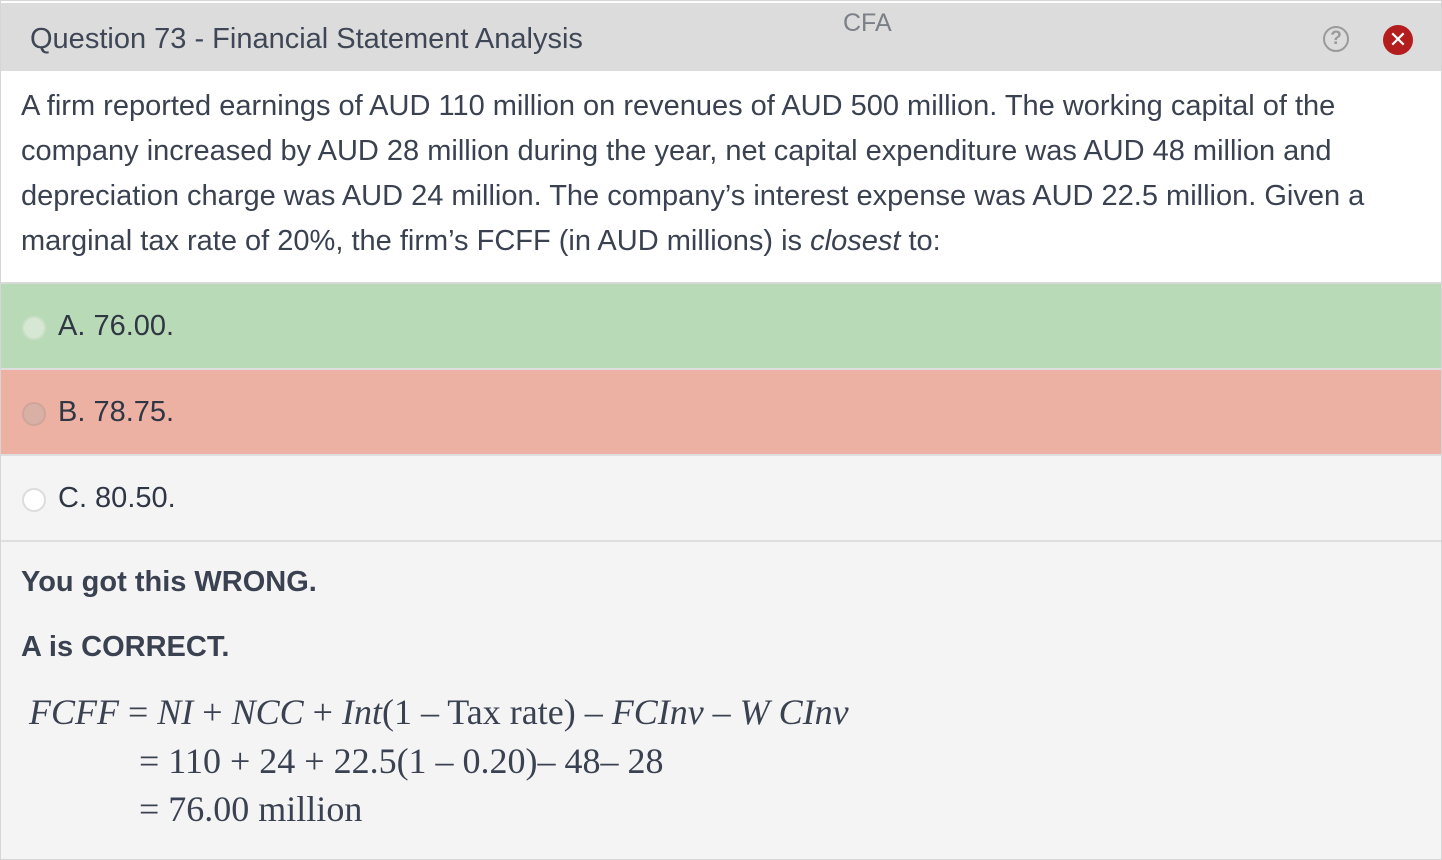 This screenshot has width=1442, height=860. Describe the element at coordinates (267, 712) in the screenshot. I see `formula-ncc: NCC` at that location.